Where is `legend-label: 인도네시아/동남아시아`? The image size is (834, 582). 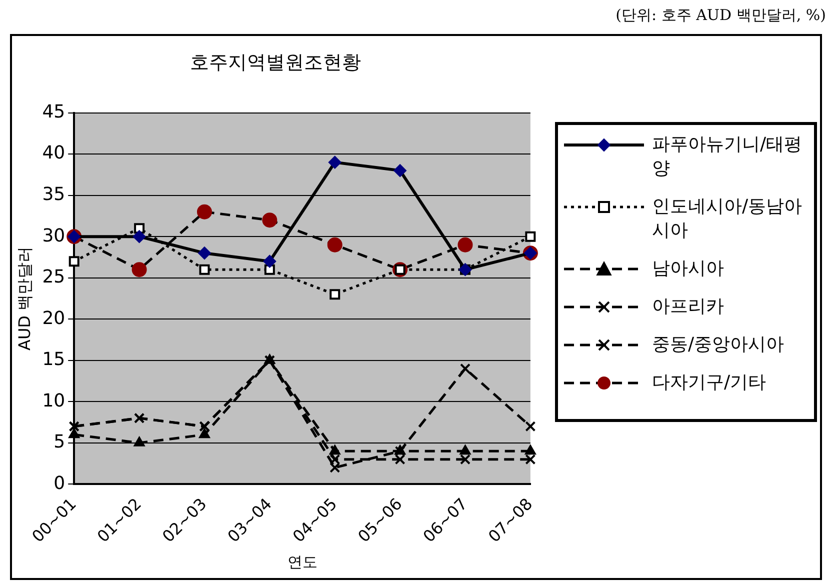
legend-label: 인도네시아/동남아시아 is located at coordinates (728, 219).